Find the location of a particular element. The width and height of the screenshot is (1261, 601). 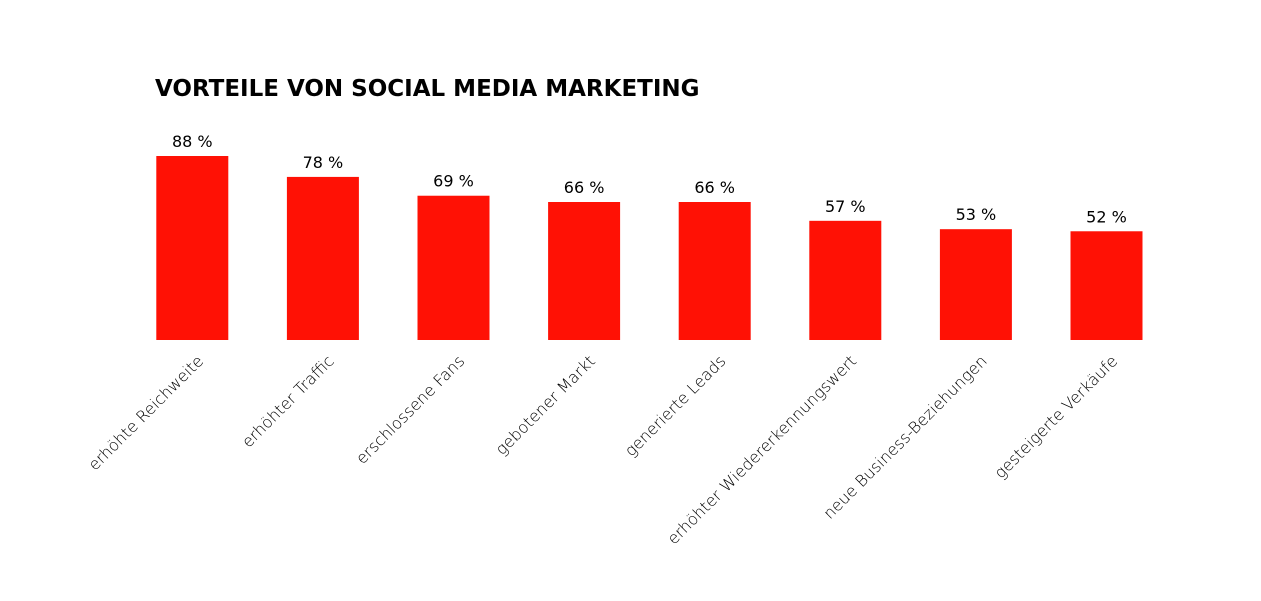

value-label: 78 % is located at coordinates (323, 162).